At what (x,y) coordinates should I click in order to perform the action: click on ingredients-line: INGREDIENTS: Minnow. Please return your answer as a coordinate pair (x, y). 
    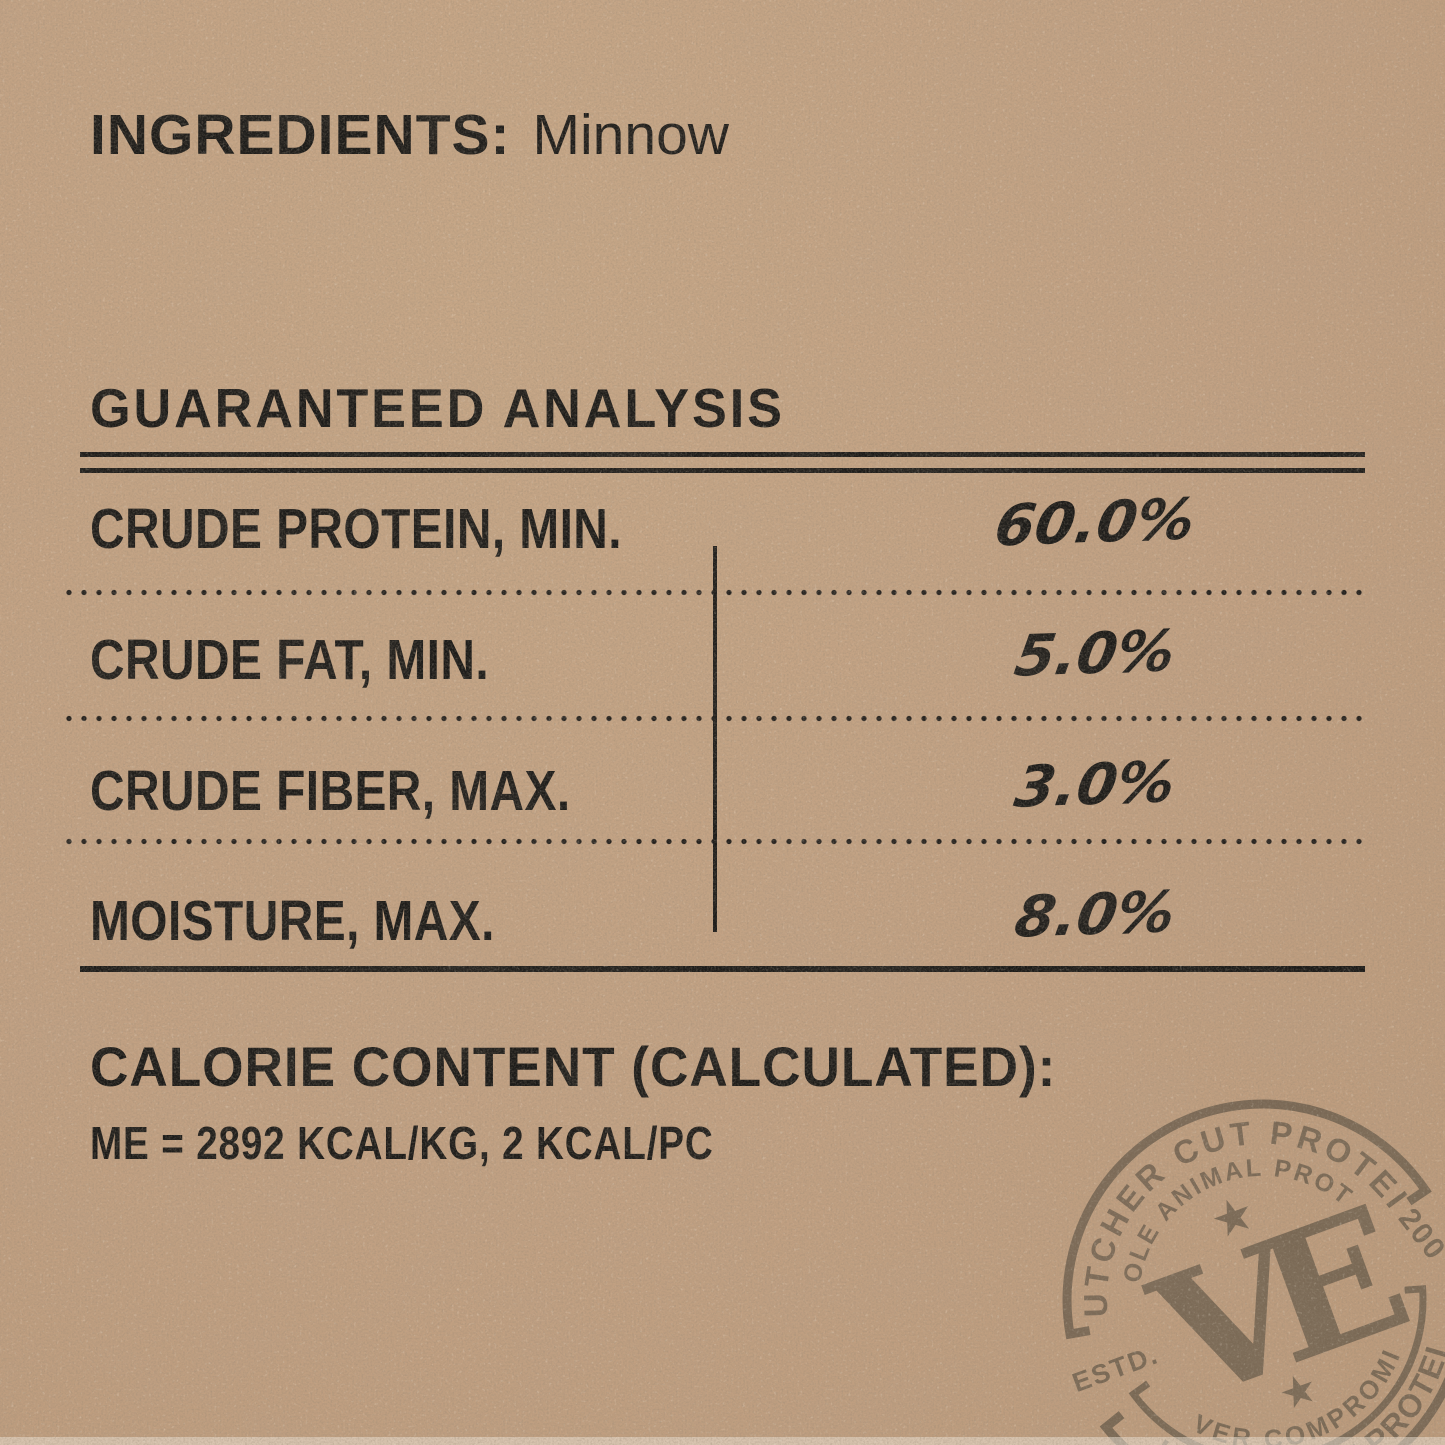
    Looking at the image, I should click on (409, 135).